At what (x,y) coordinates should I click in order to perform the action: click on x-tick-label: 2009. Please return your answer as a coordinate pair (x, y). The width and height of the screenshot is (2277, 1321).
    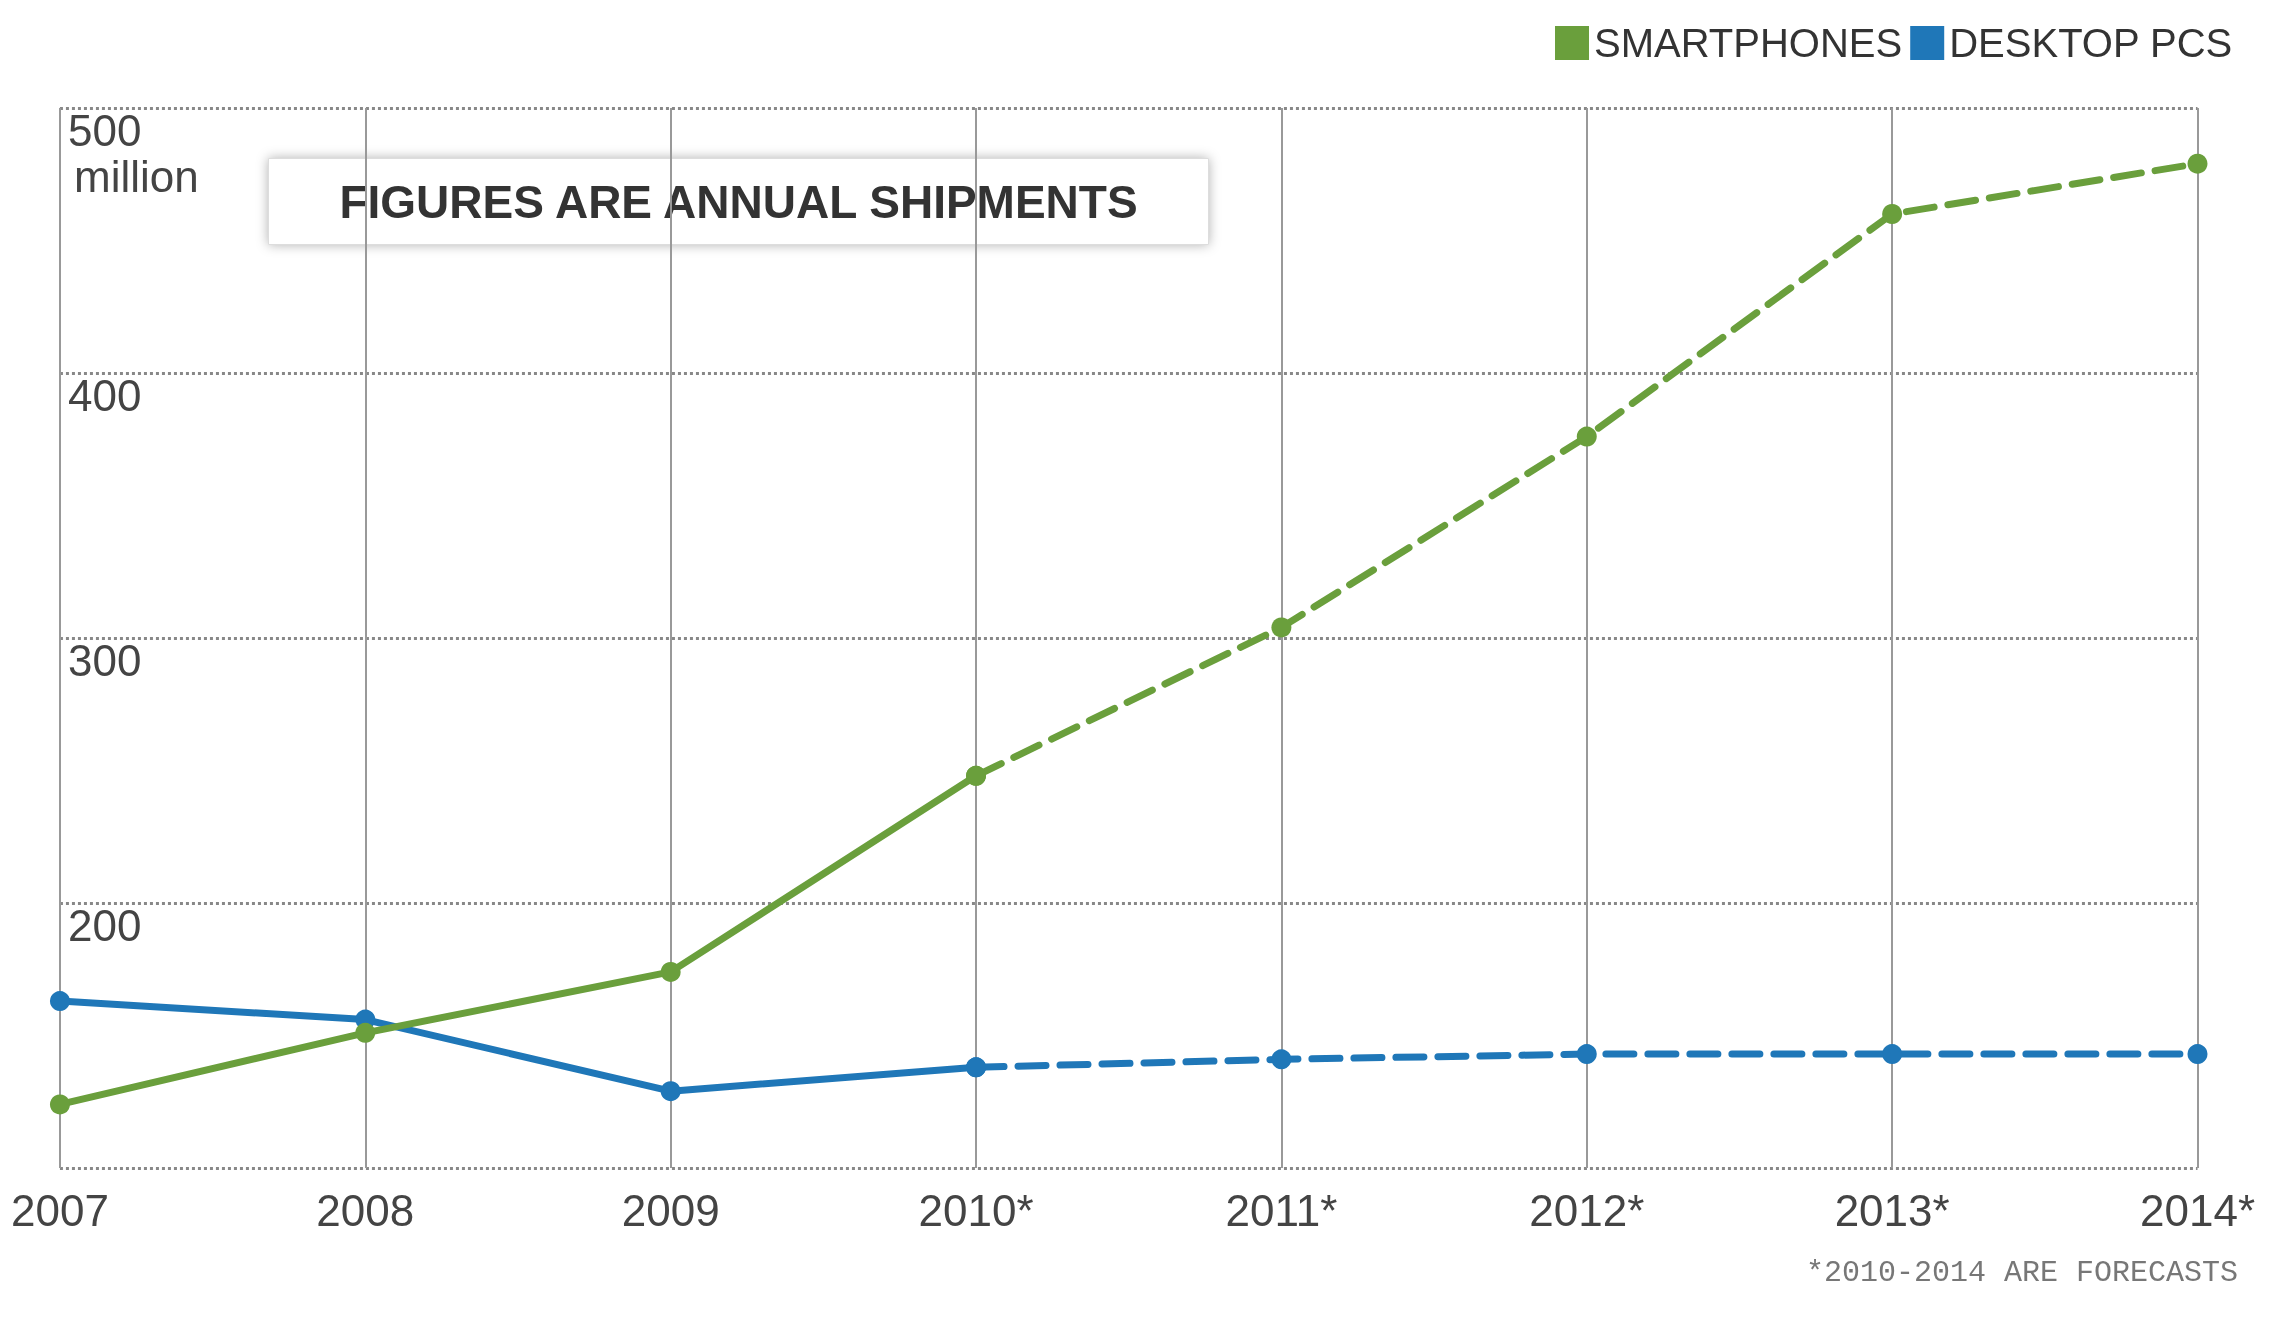
    Looking at the image, I should click on (670, 1210).